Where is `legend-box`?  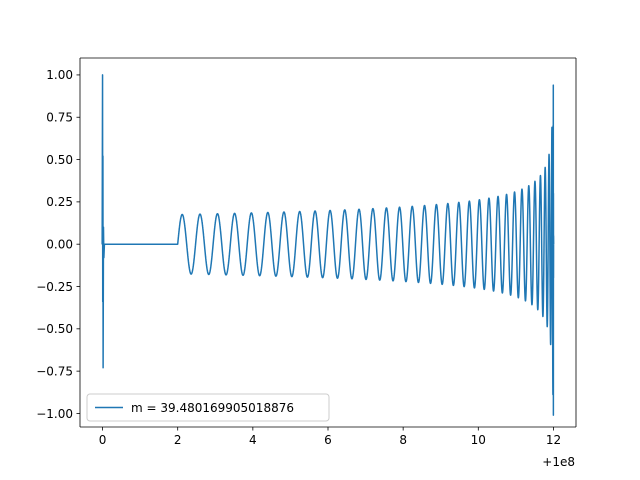
legend-box is located at coordinates (208, 407).